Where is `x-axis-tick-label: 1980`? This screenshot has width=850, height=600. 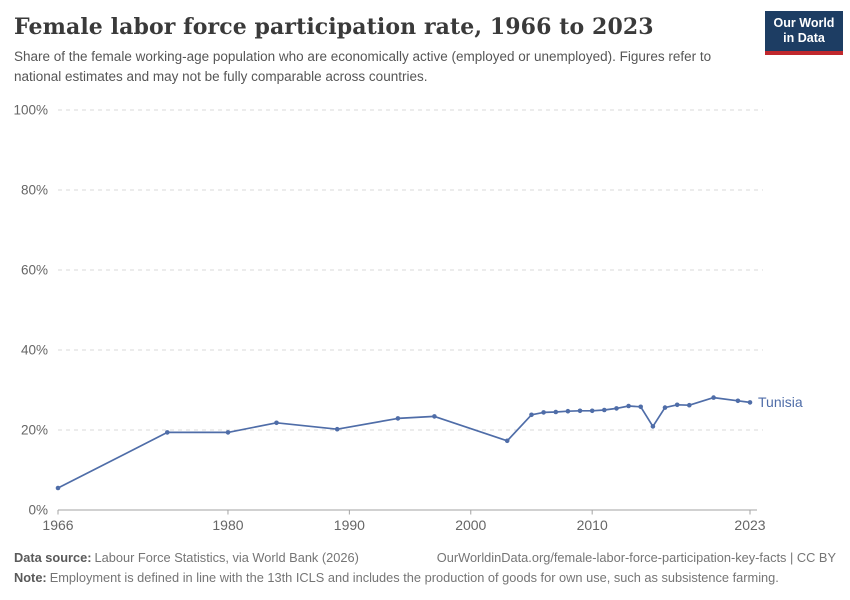
x-axis-tick-label: 1980 is located at coordinates (227, 525).